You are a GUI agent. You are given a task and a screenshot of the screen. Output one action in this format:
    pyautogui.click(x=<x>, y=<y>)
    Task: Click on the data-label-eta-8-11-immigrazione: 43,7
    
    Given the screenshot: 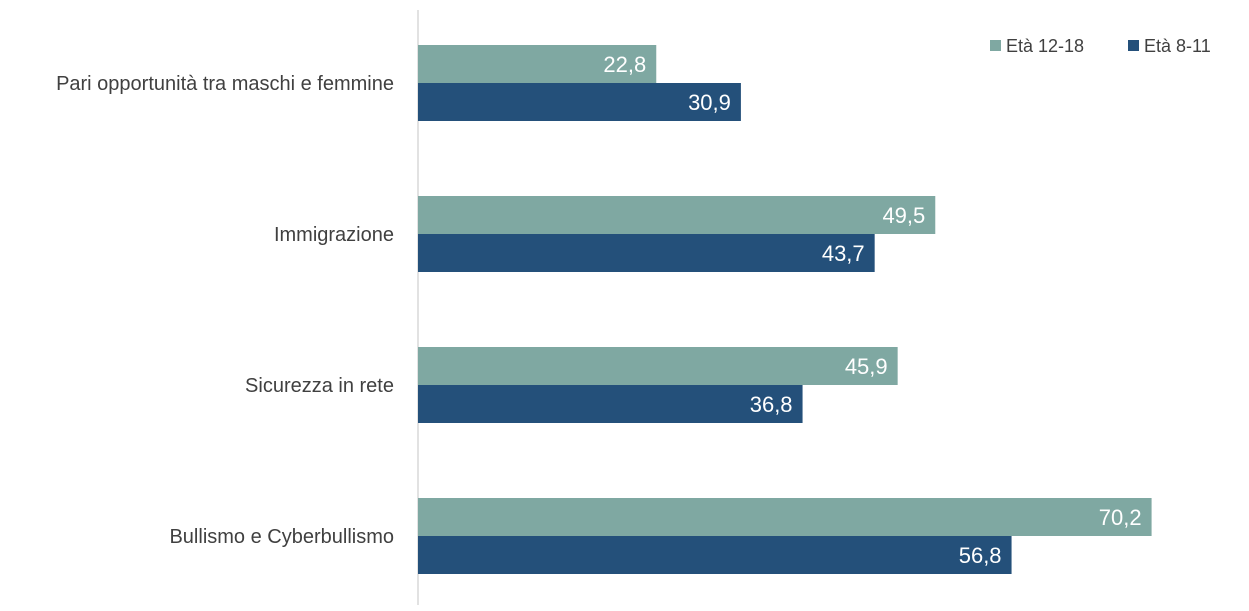 What is the action you would take?
    pyautogui.click(x=843, y=253)
    